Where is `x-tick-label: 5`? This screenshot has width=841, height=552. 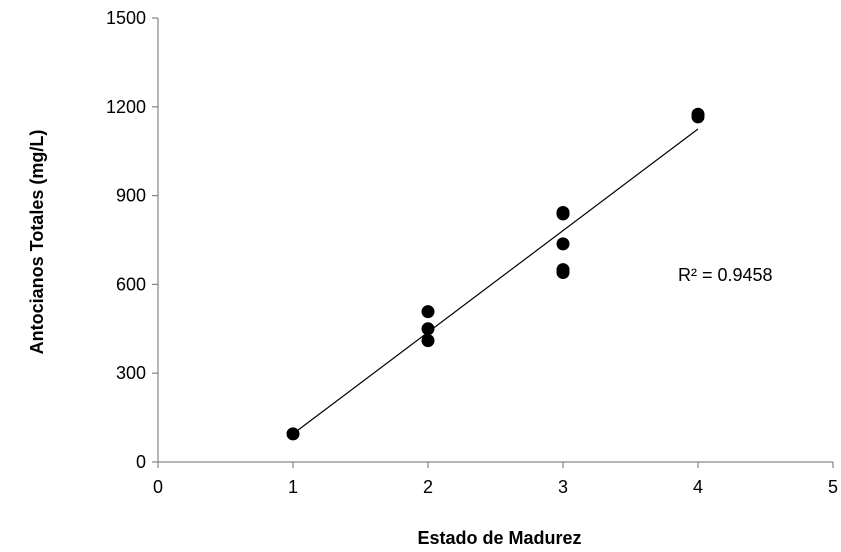 x-tick-label: 5 is located at coordinates (833, 487).